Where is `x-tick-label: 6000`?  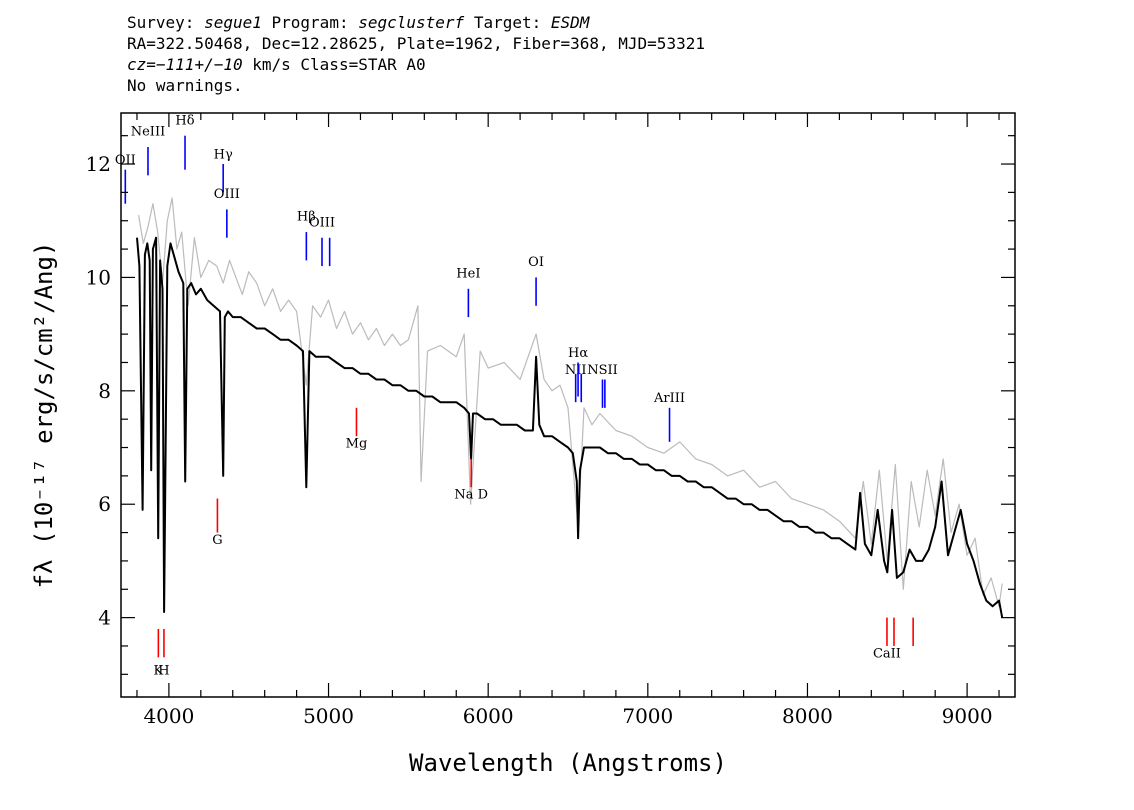 x-tick-label: 6000 is located at coordinates (488, 716).